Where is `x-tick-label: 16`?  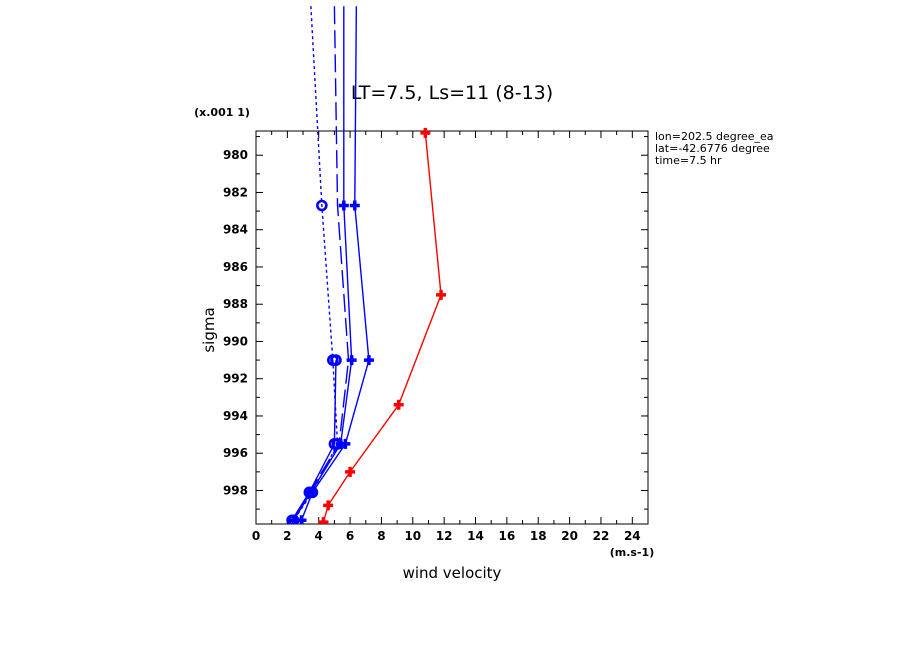 x-tick-label: 16 is located at coordinates (507, 536).